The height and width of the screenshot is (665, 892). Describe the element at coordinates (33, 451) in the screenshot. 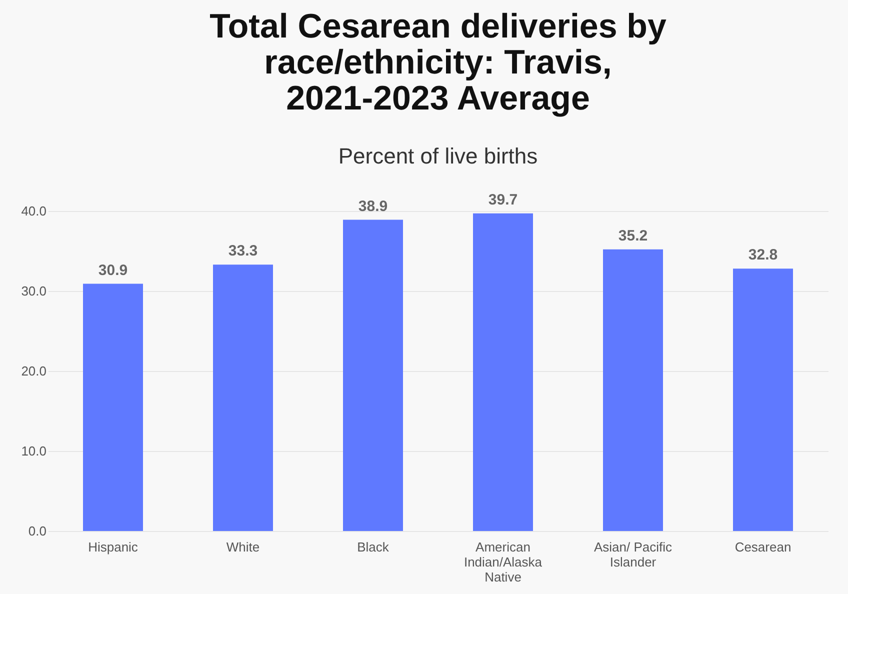

I see `y-tick-label: 10.0` at that location.